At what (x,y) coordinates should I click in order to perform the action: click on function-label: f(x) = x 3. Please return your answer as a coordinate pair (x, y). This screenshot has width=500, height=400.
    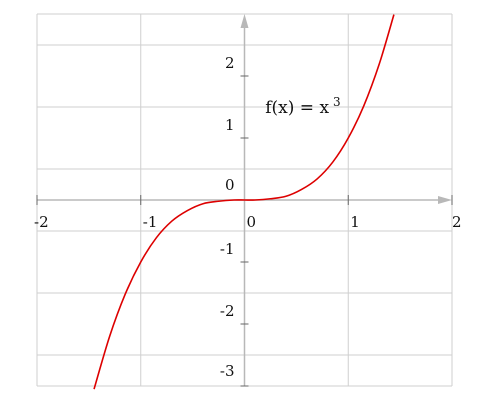
    Looking at the image, I should click on (302, 106).